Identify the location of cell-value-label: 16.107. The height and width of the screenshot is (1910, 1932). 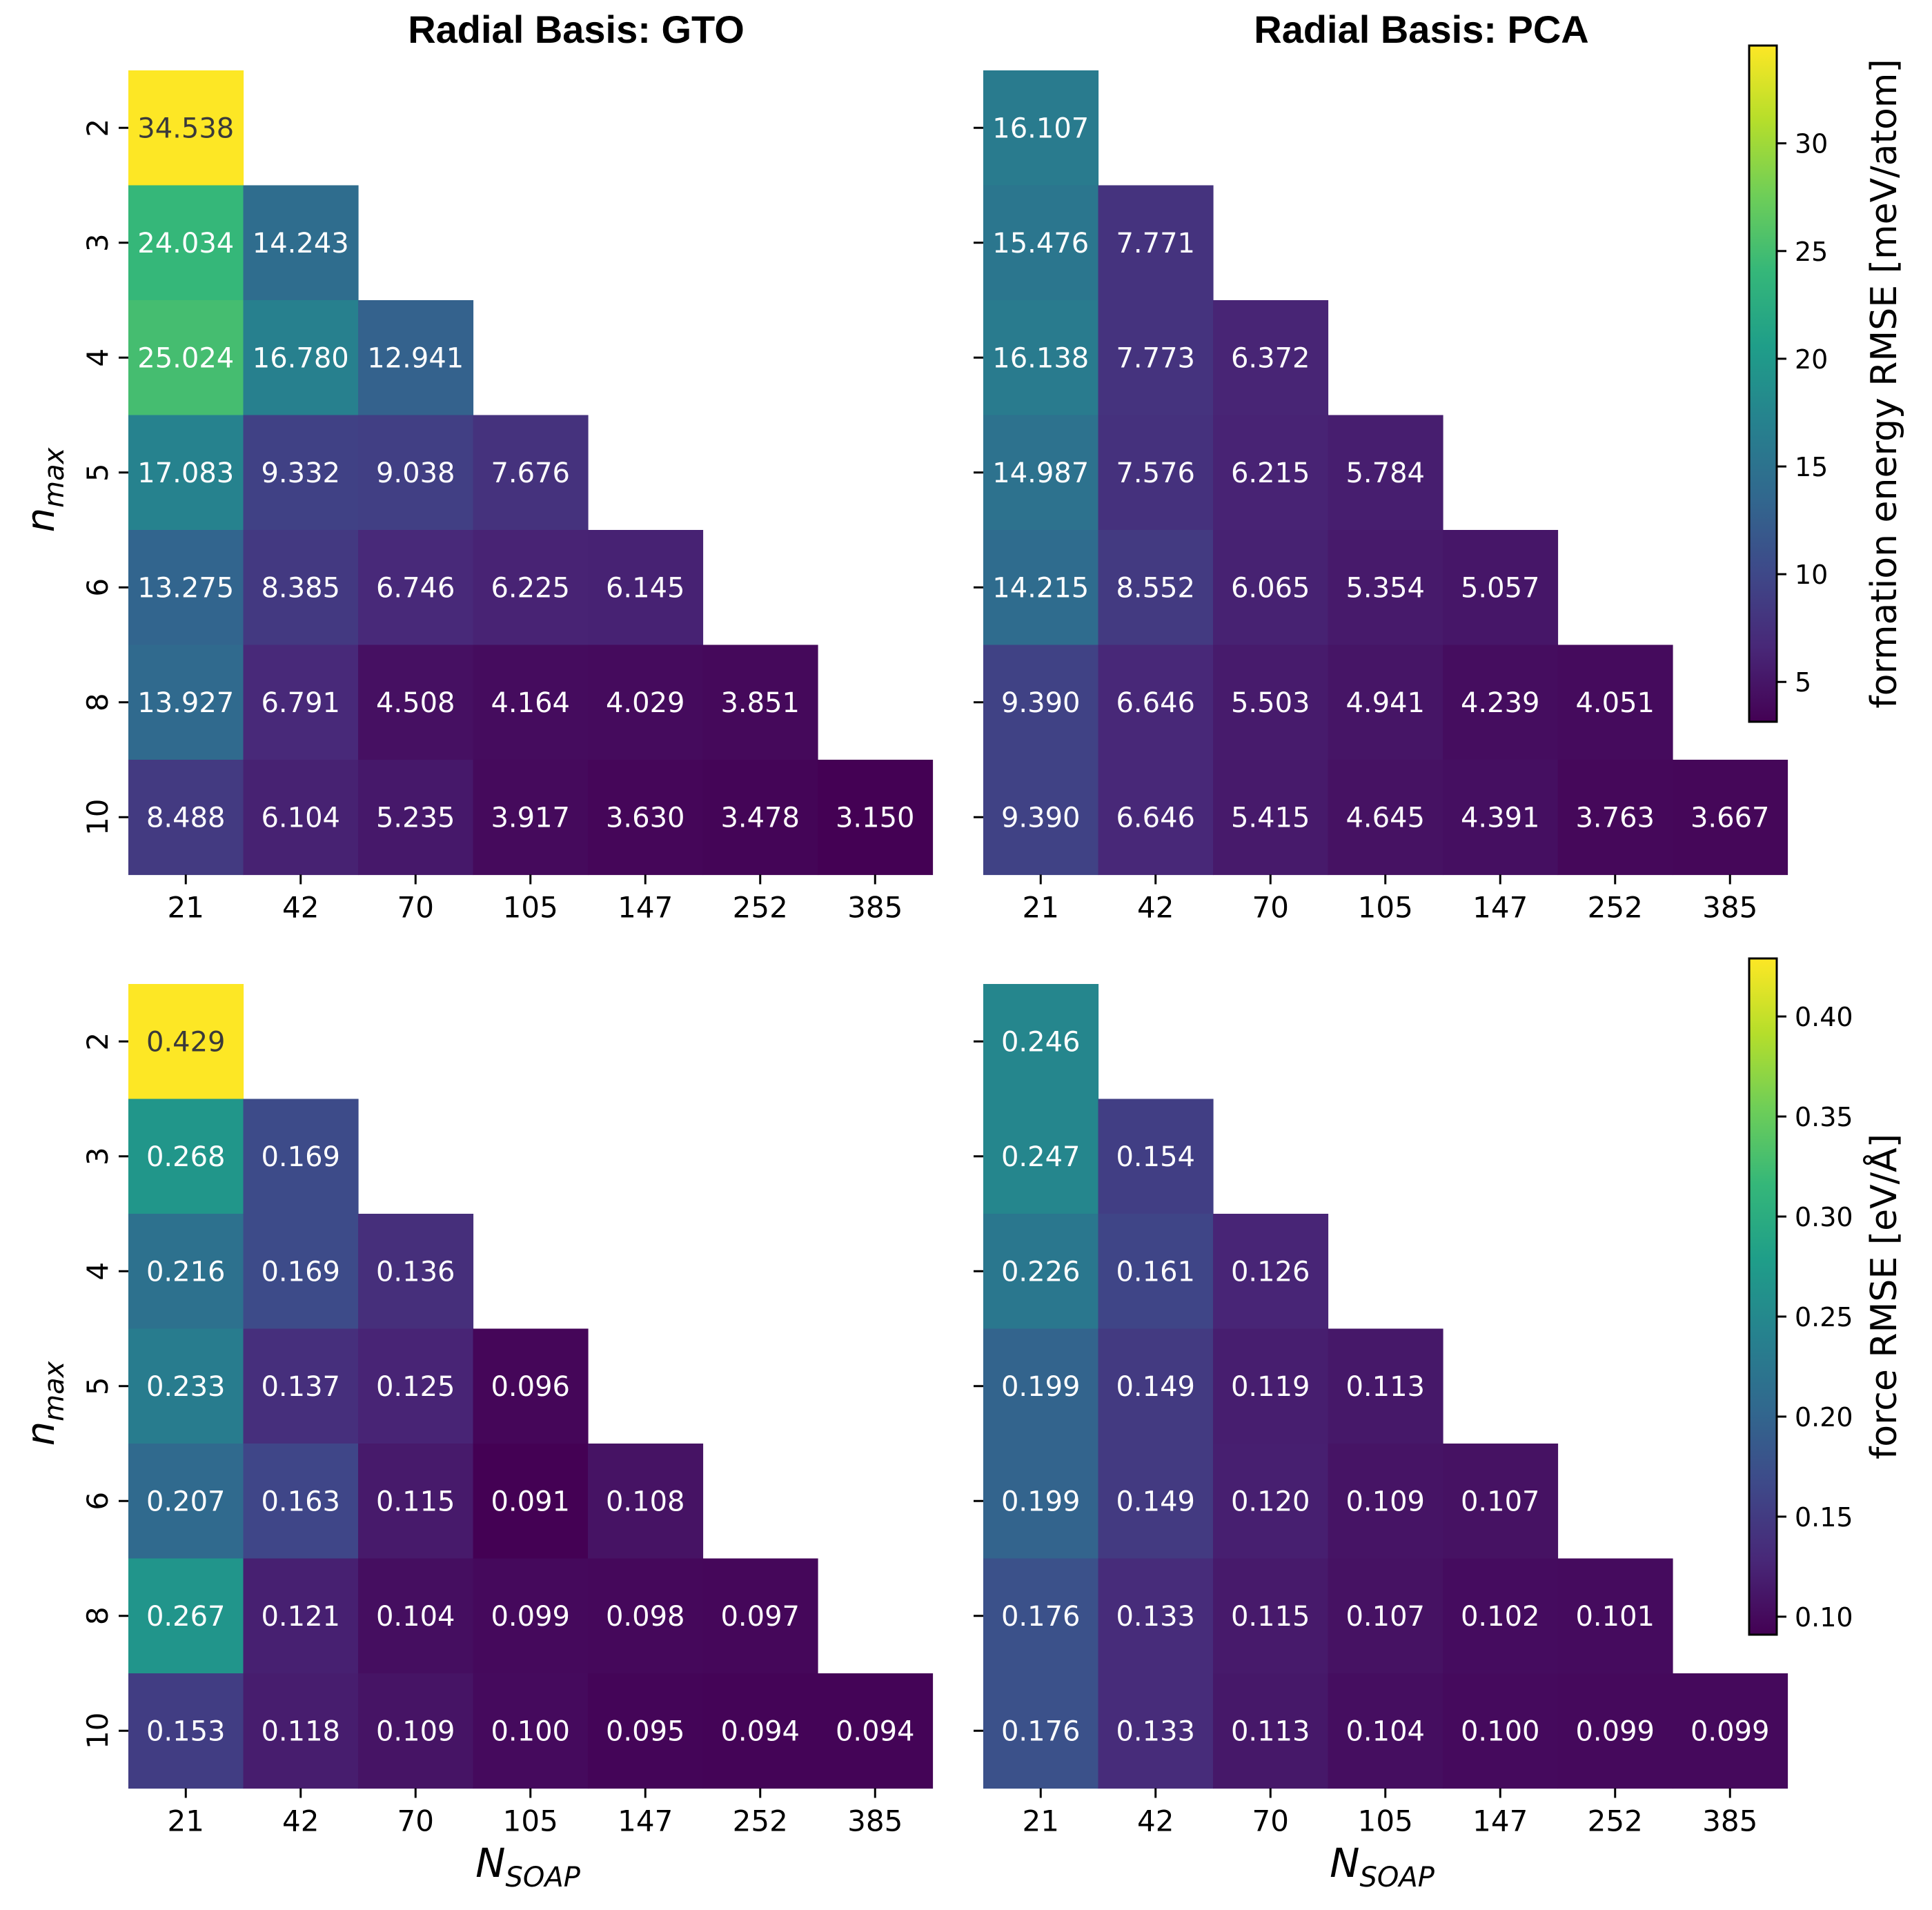
(1040, 128).